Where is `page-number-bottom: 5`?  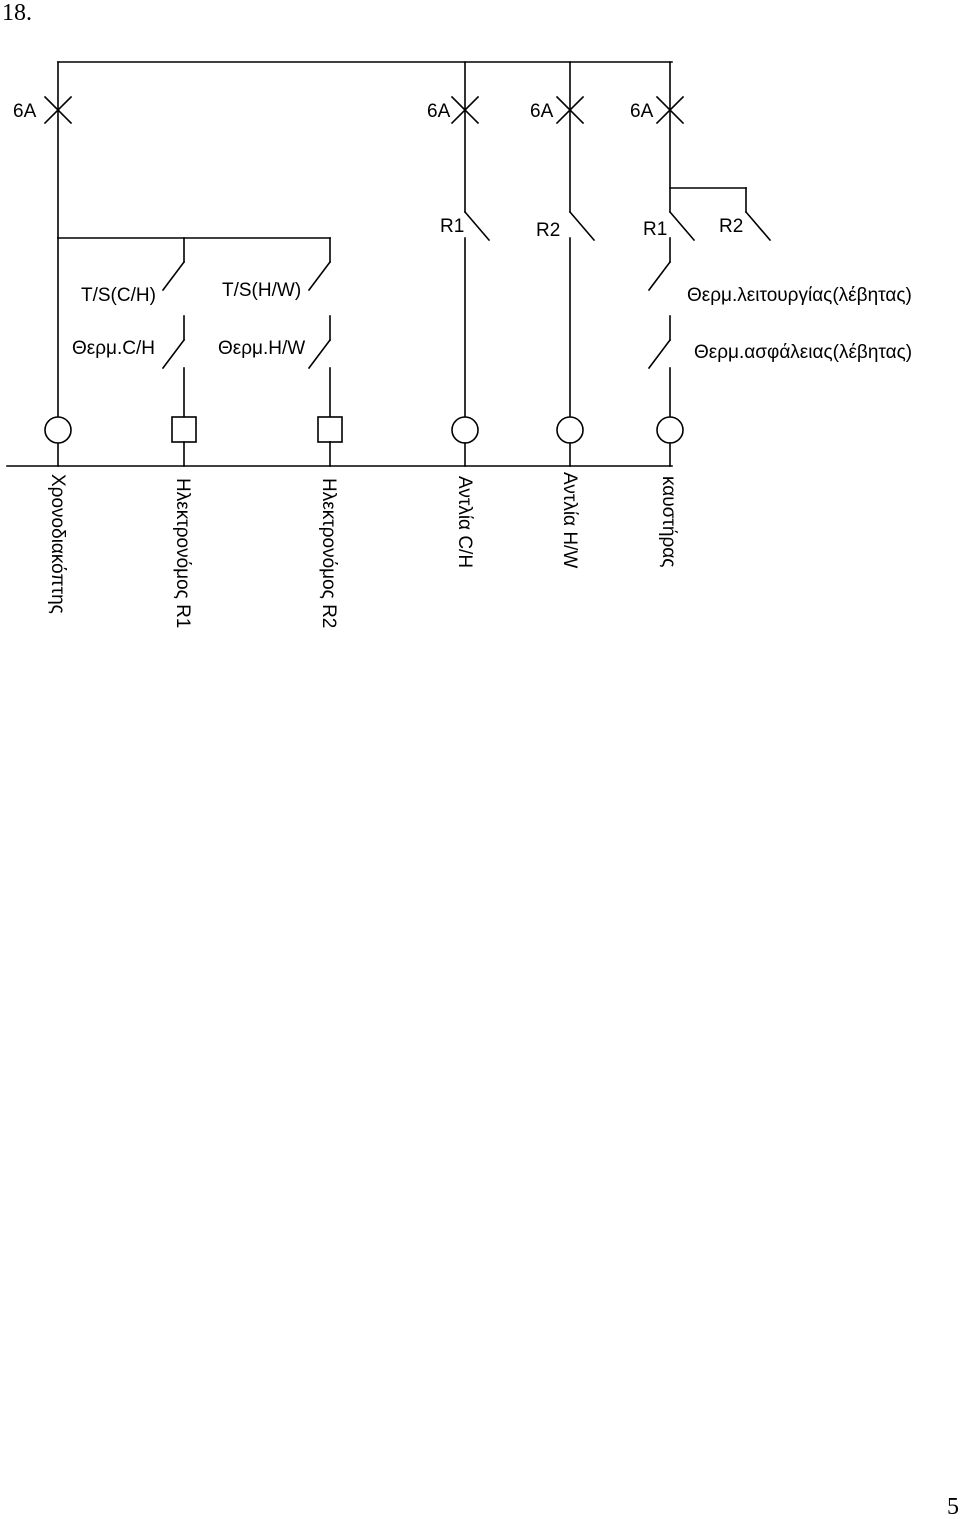
page-number-bottom: 5 is located at coordinates (953, 1506).